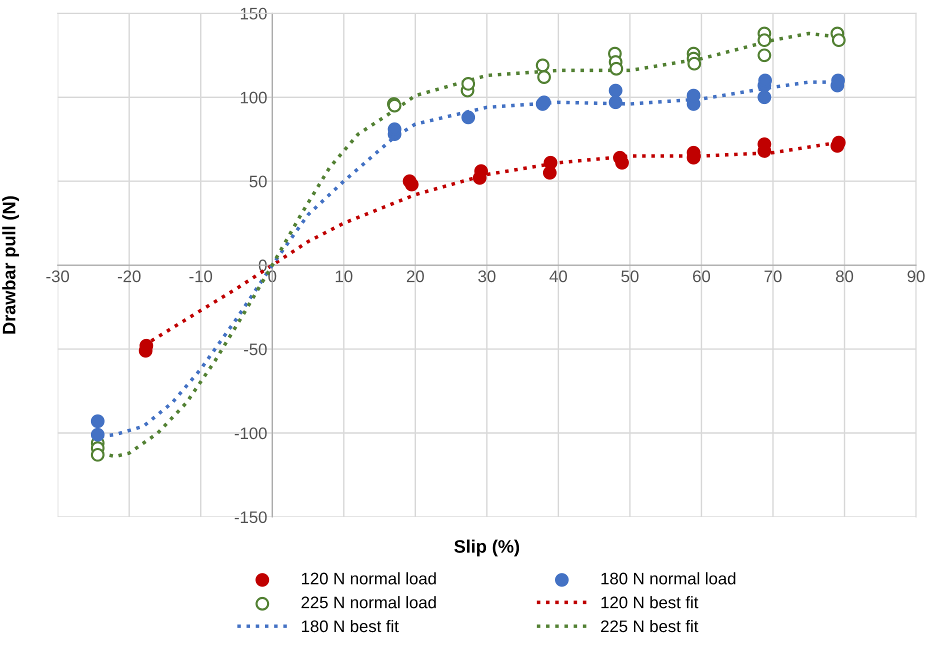  What do you see at coordinates (916, 276) in the screenshot?
I see `x-tick-label: 90` at bounding box center [916, 276].